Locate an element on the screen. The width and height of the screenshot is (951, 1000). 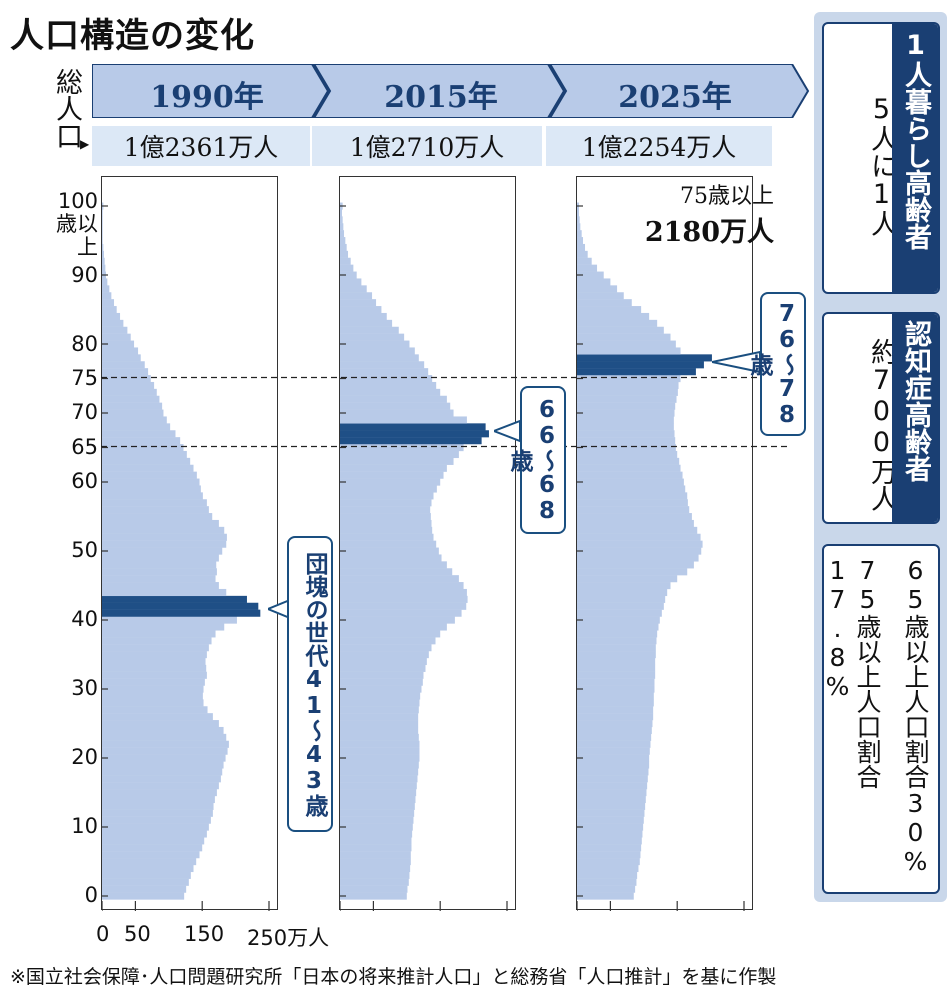
bar-2025年-age-15 is located at coordinates (612, 793).